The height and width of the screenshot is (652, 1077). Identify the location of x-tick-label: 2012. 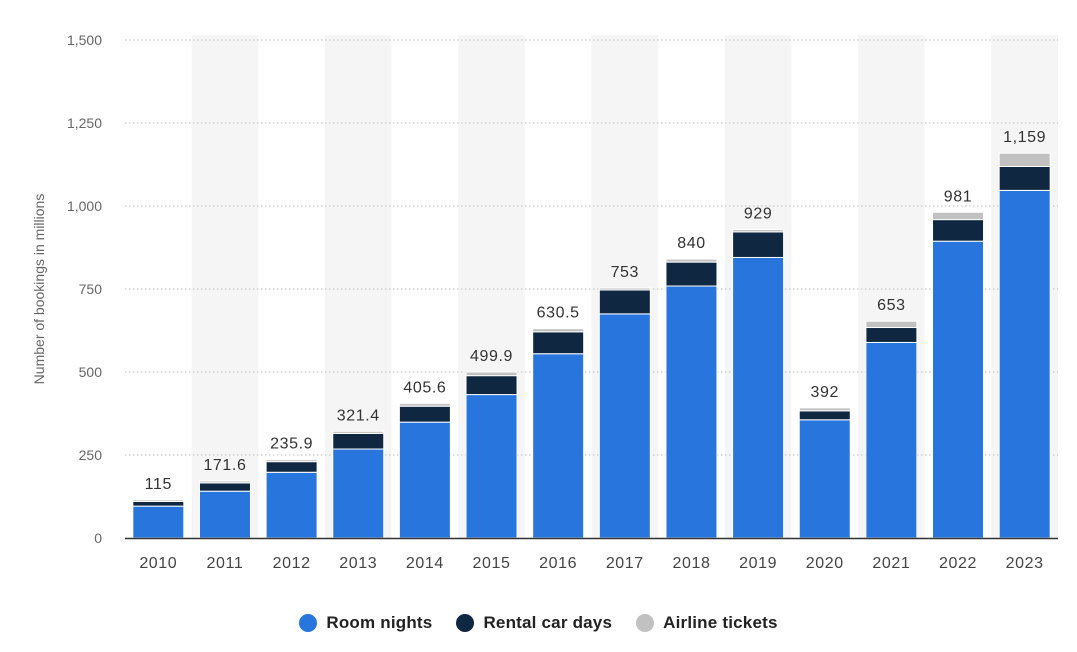
(292, 563).